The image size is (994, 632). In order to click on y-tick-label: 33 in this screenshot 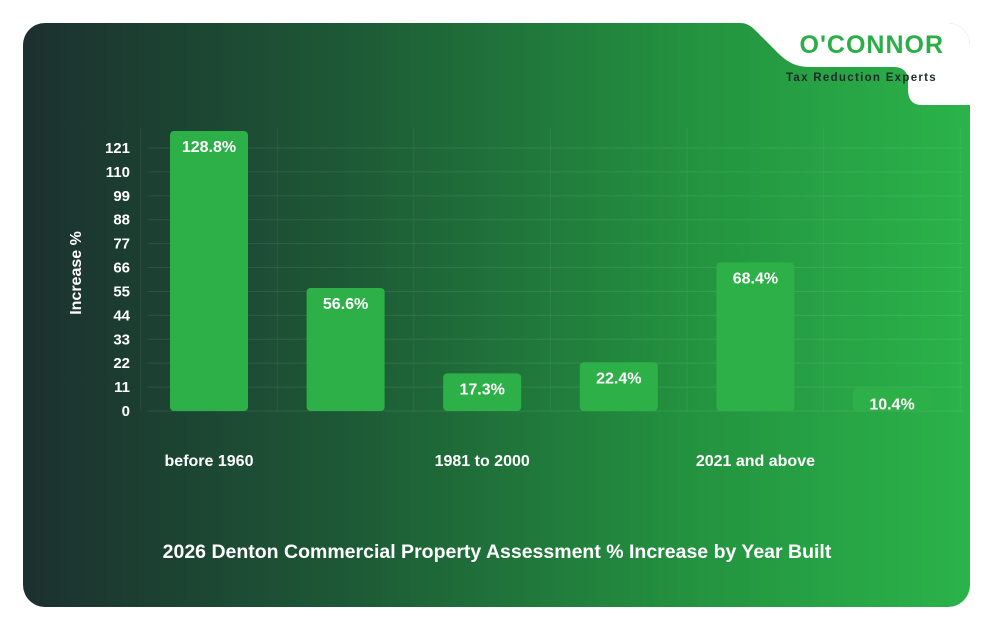, I will do `click(121, 339)`.